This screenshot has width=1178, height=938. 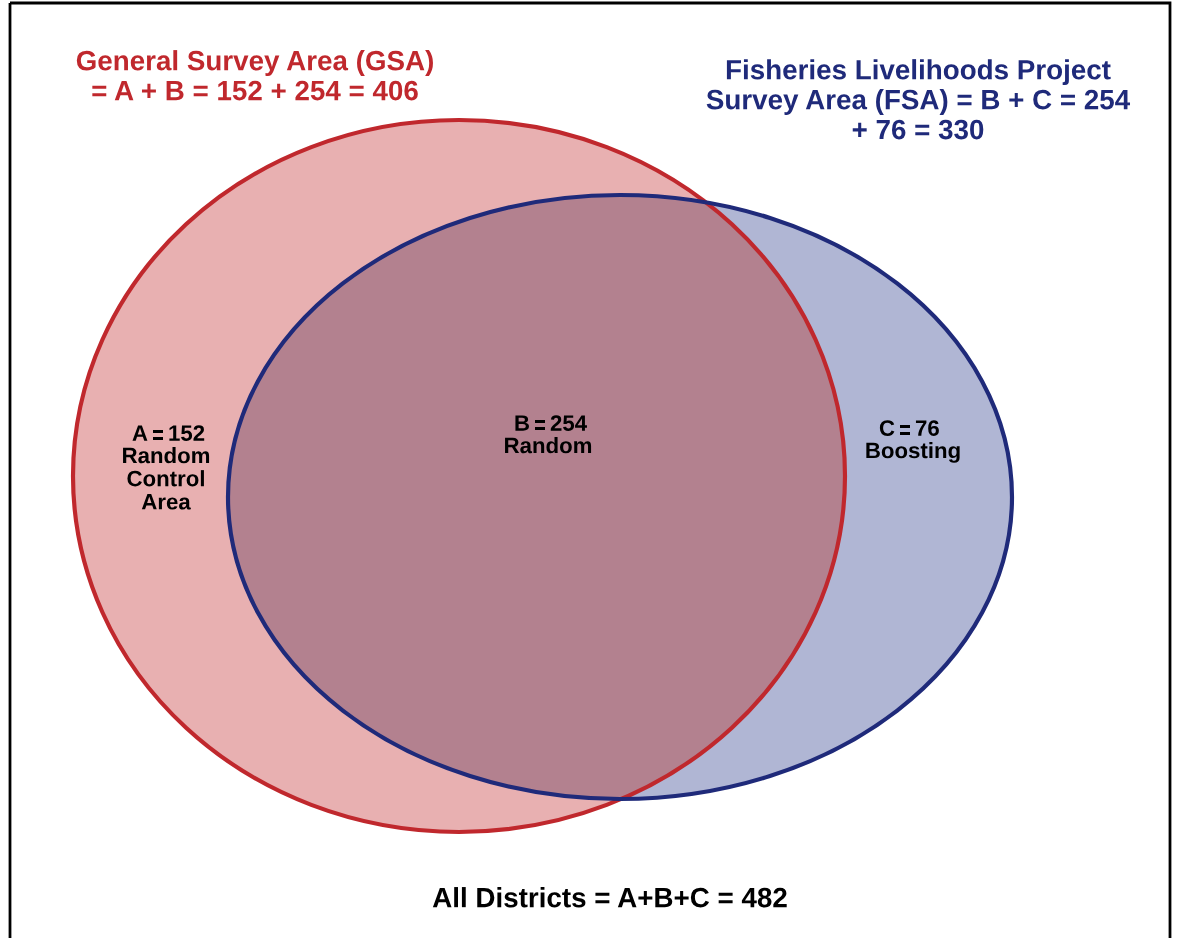 What do you see at coordinates (522, 423) in the screenshot?
I see `category-label: B` at bounding box center [522, 423].